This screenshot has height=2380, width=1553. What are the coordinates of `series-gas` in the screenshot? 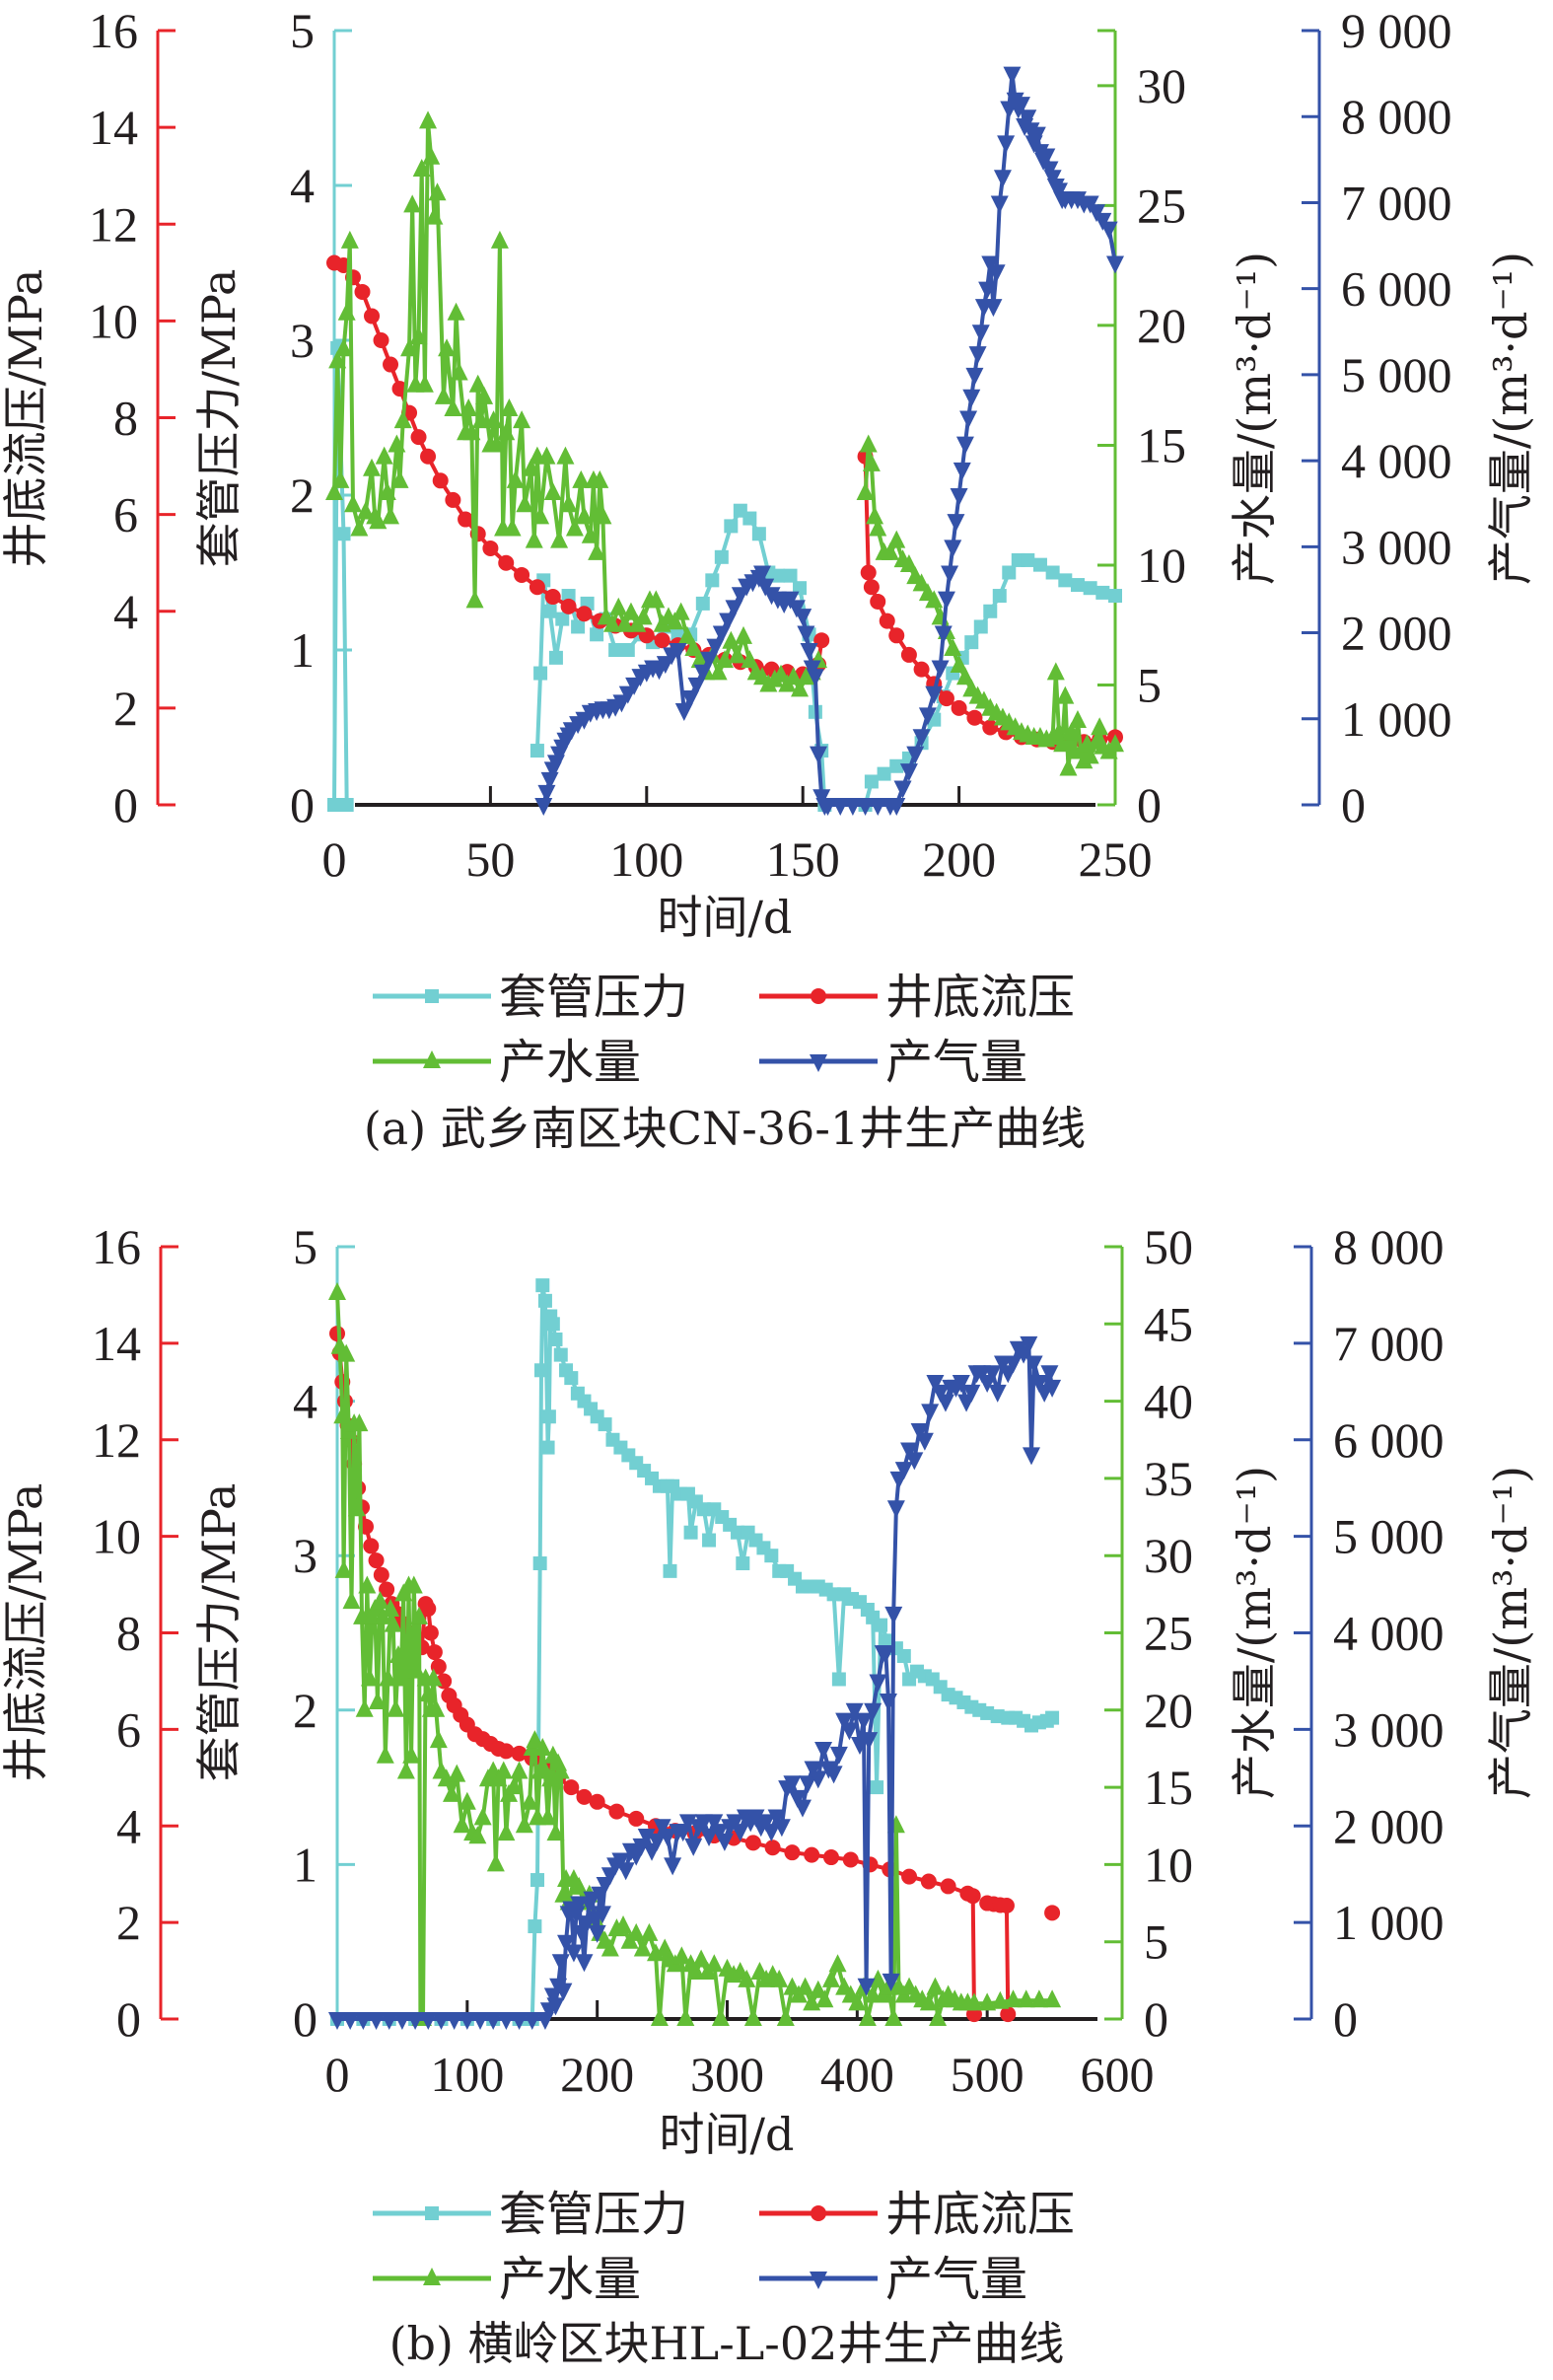 It's located at (695, 1682).